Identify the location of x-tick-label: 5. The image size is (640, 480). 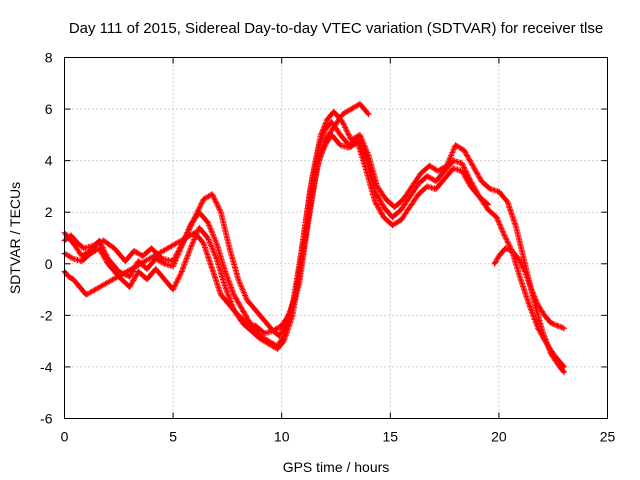
(173, 437).